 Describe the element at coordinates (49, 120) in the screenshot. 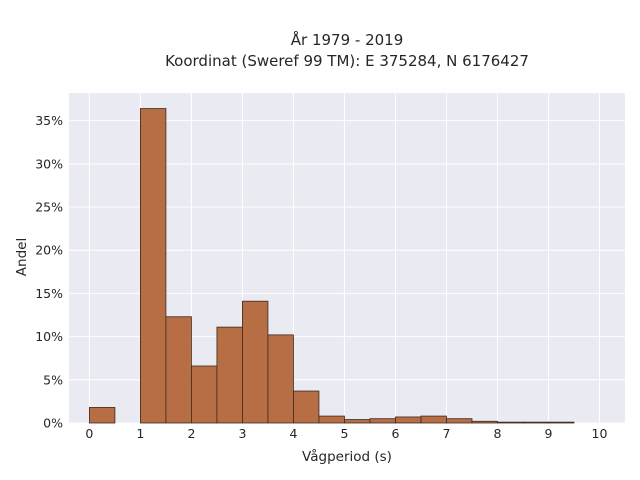

I see `y-tick-label: 35%` at that location.